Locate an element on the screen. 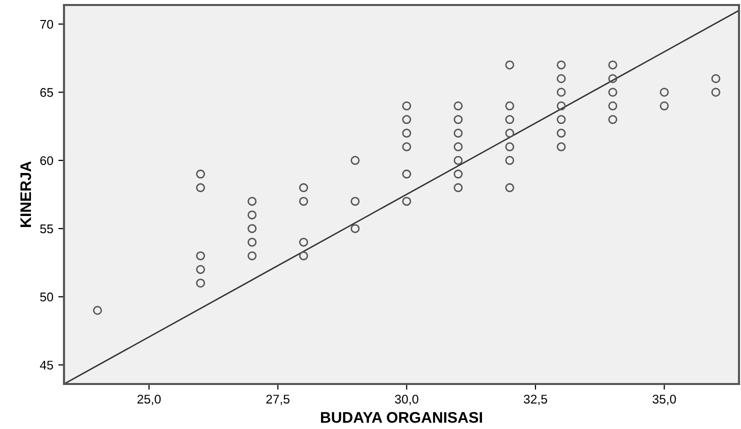 The image size is (741, 429). y-axis-title: KINERJA is located at coordinates (26, 194).